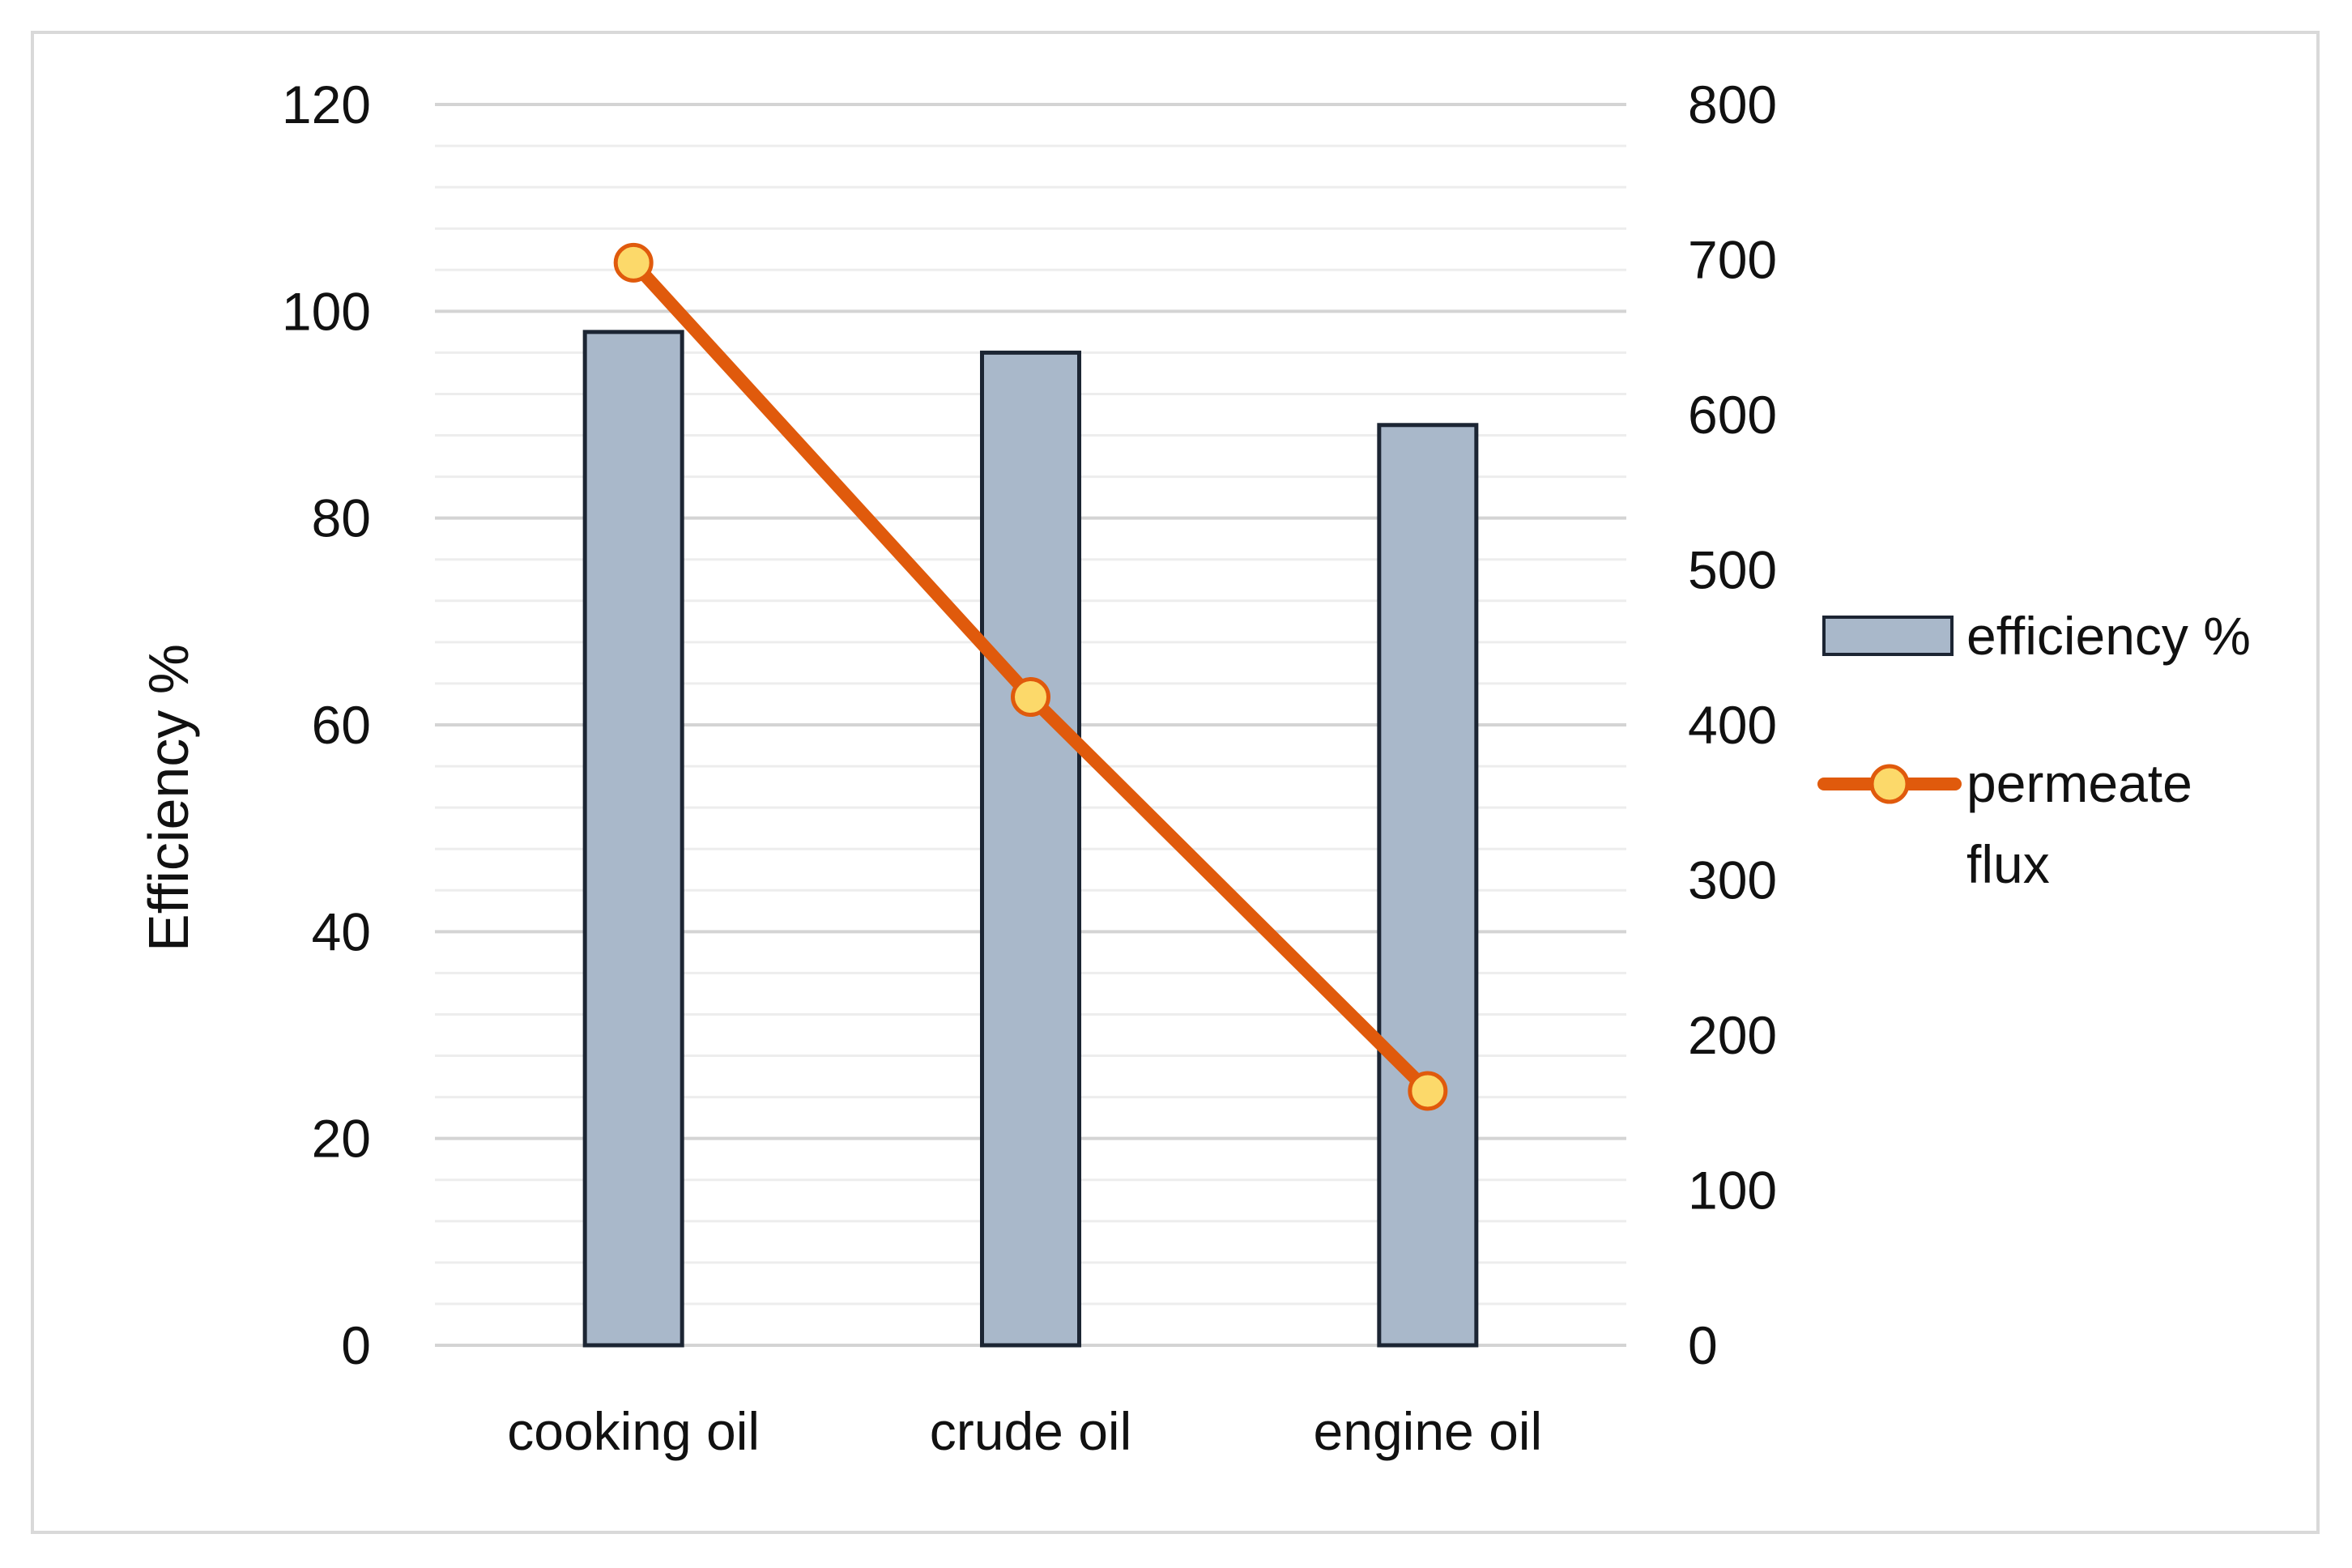 The height and width of the screenshot is (1568, 2352). I want to click on y-tick-label: 20, so click(341, 1139).